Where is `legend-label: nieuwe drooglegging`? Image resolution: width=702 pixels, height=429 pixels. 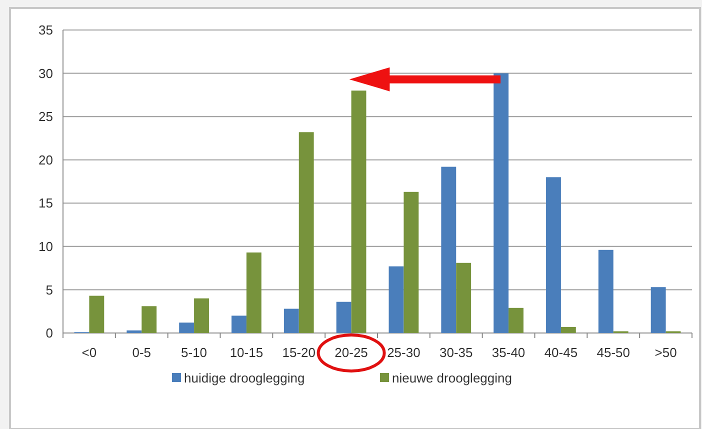
legend-label: nieuwe drooglegging is located at coordinates (452, 378).